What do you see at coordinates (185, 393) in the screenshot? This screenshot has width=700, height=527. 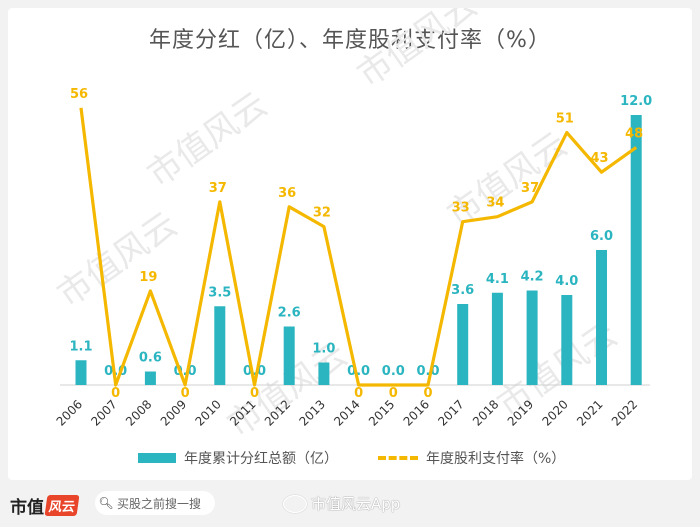 I see `line-label-2009: 0` at bounding box center [185, 393].